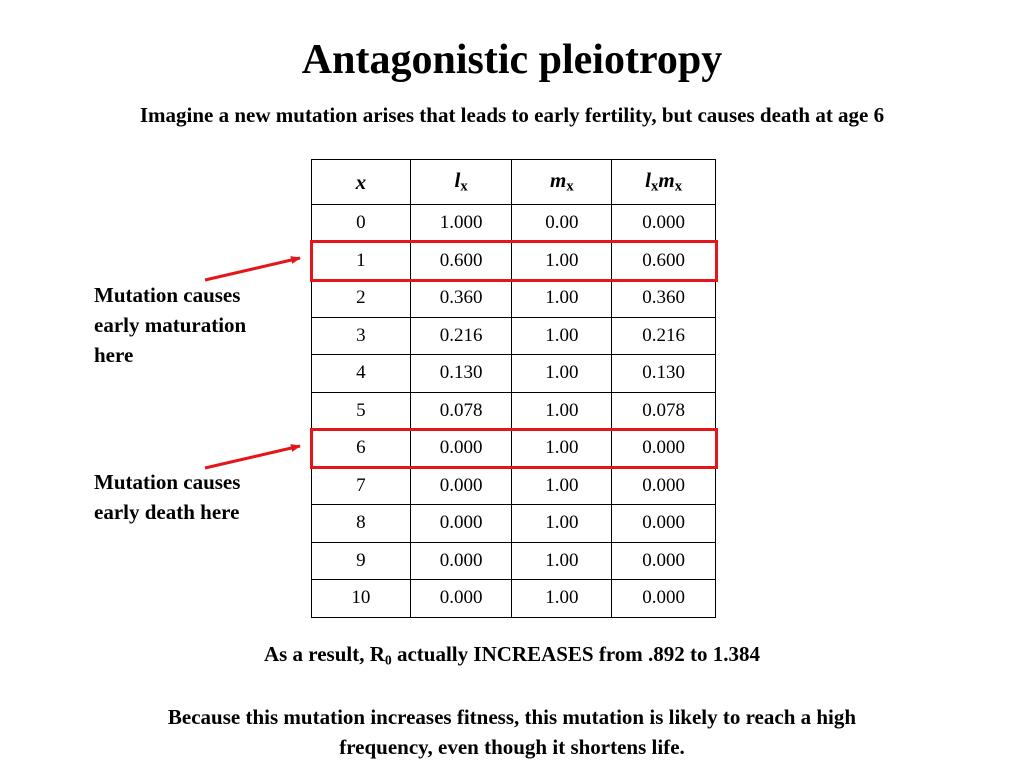 This screenshot has height=768, width=1024. What do you see at coordinates (361, 560) in the screenshot?
I see `cell-x: 9` at bounding box center [361, 560].